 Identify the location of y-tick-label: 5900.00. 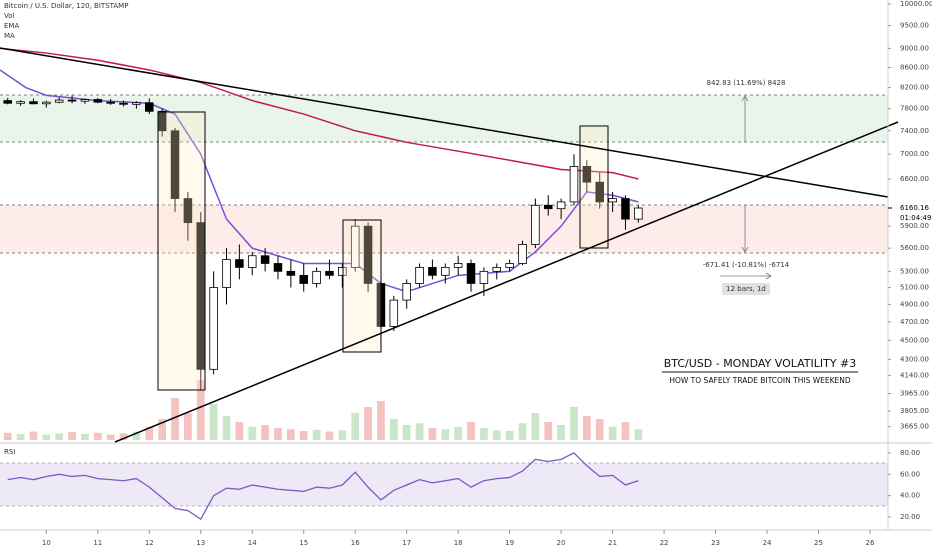
(914, 226).